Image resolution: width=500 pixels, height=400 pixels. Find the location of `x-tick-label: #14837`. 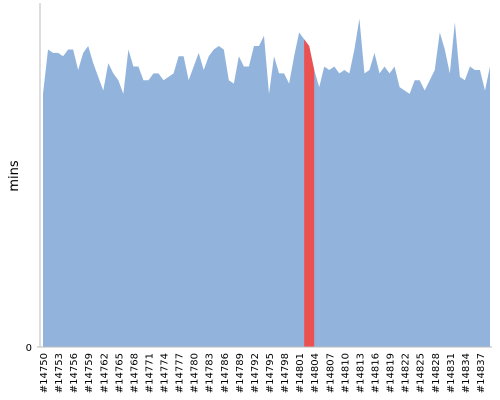

x-tick-label: #14837 is located at coordinates (481, 373).